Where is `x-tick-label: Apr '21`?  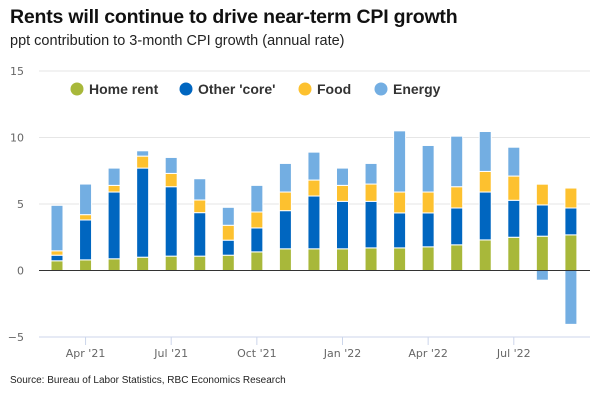 x-tick-label: Apr '21 is located at coordinates (86, 353).